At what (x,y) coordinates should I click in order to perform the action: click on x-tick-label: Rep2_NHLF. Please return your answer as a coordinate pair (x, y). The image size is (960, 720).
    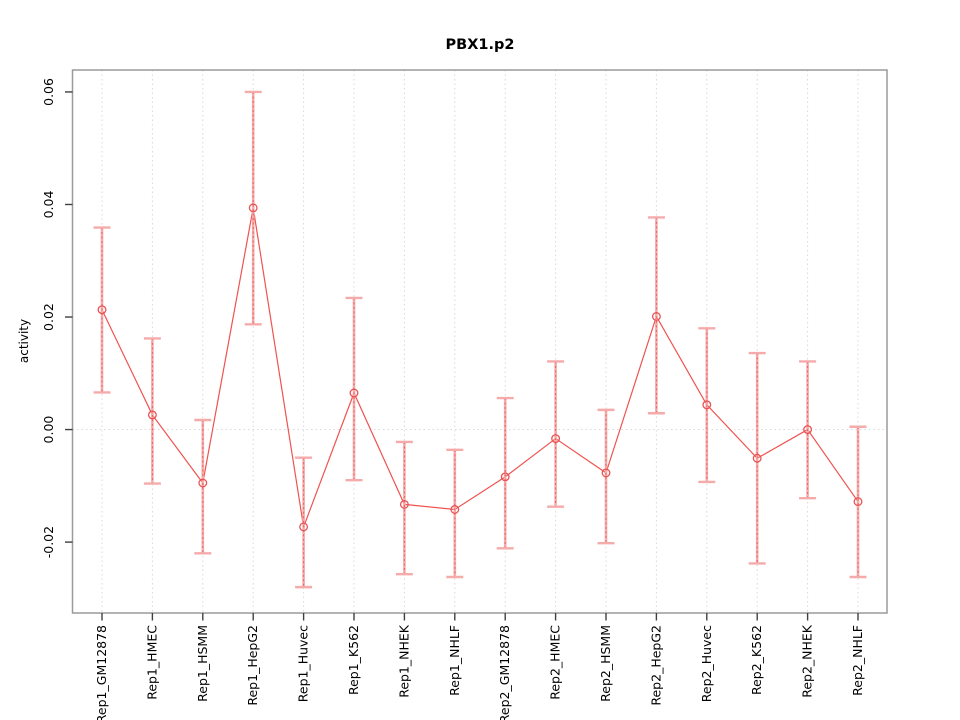
    Looking at the image, I should click on (857, 660).